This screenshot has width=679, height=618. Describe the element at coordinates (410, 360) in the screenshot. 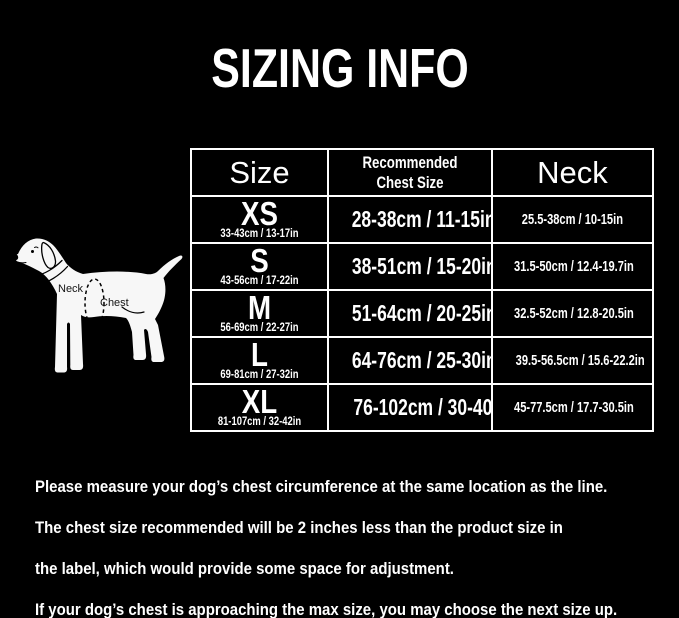

I see `chest-cell: 64-76cm / 25-30in` at that location.